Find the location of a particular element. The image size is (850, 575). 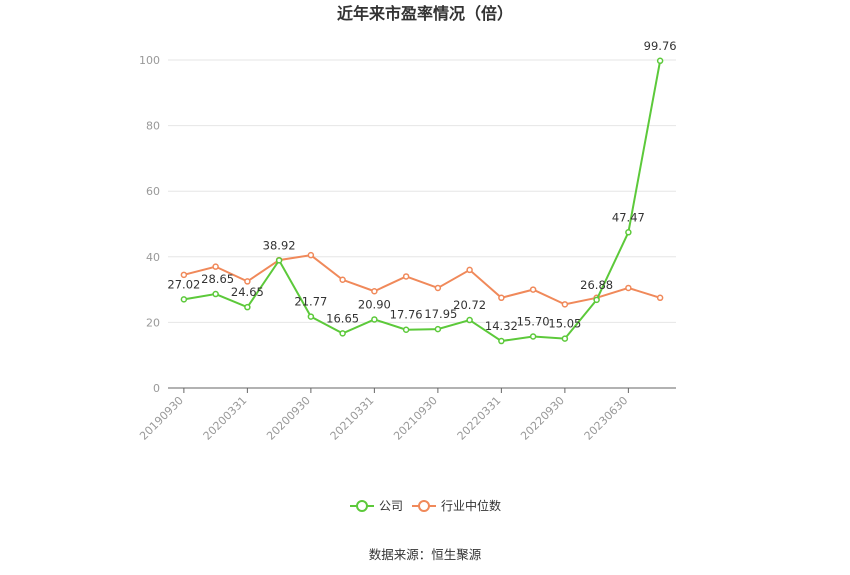

data-label: 27.02 is located at coordinates (183, 284).